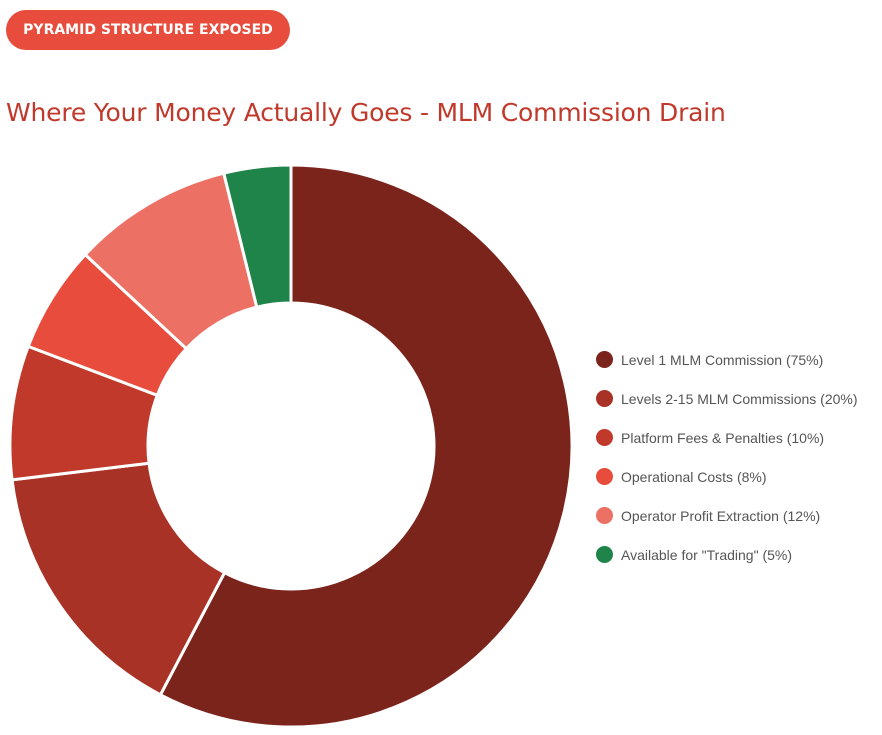 The width and height of the screenshot is (882, 735). I want to click on legend-item: Platform Fees & Penalties (10%), so click(727, 437).